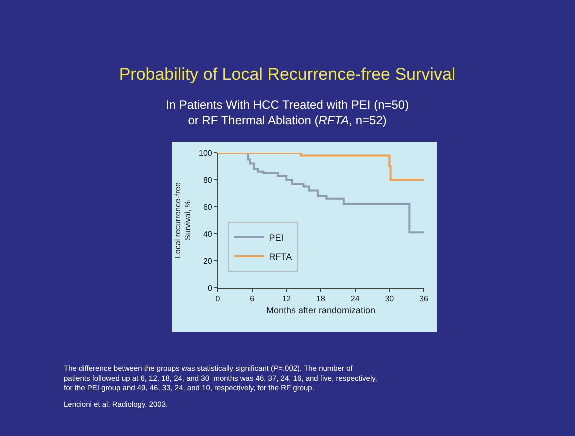 The image size is (575, 436). What do you see at coordinates (355, 299) in the screenshot?
I see `x-tick-label: 24` at bounding box center [355, 299].